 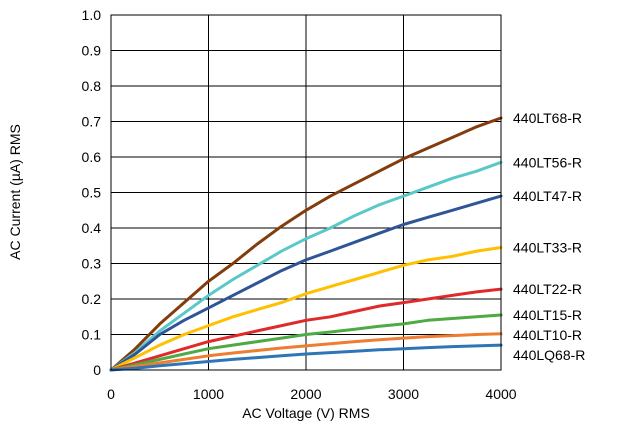 What do you see at coordinates (403, 394) in the screenshot?
I see `x-tick-label: 3000` at bounding box center [403, 394].